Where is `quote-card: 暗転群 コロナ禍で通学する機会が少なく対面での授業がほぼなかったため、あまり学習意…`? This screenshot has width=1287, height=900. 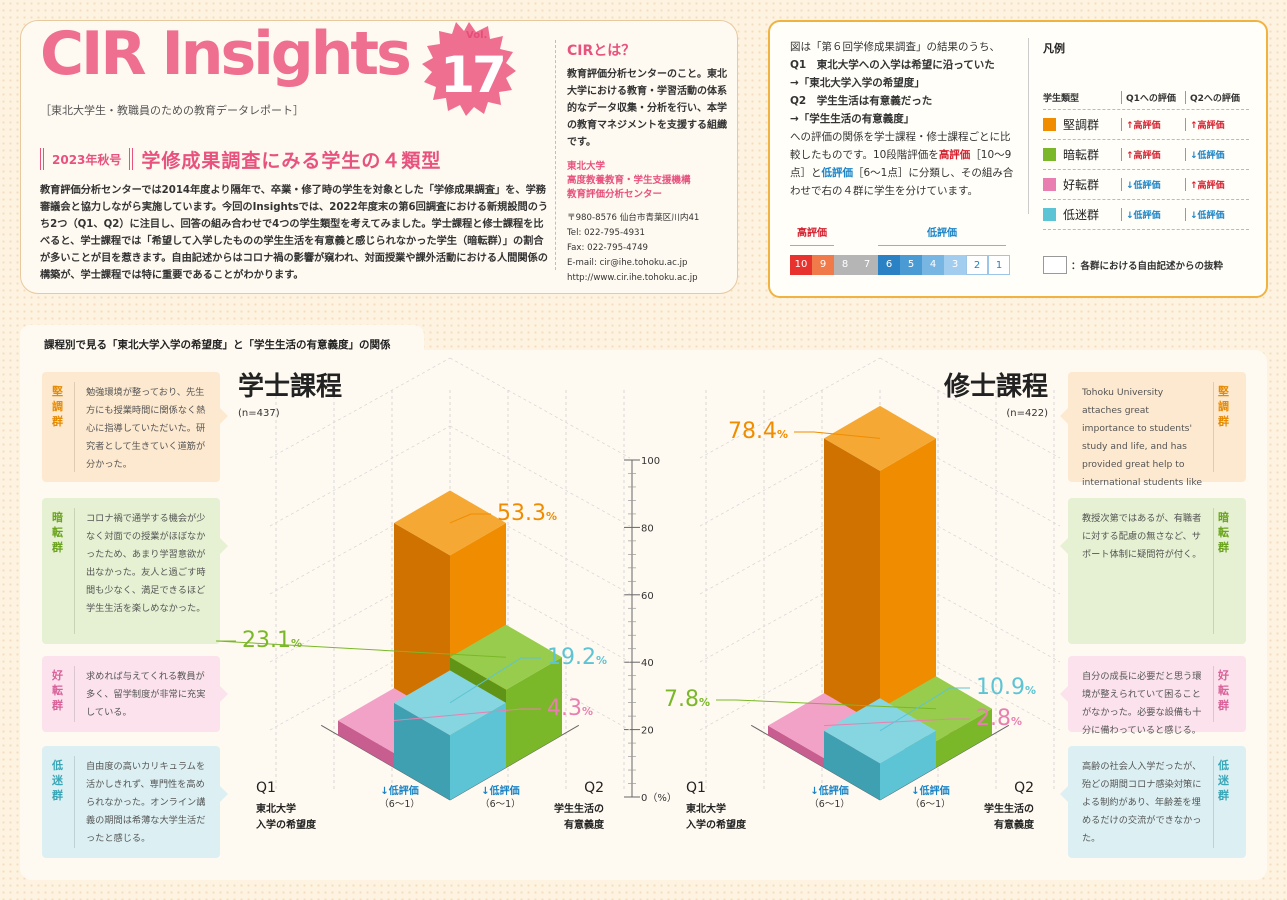
quote-card: 暗転群 コロナ禍で通学する機会が少なく対面での授業がほぼなかったため、あまり学習意… is located at coordinates (135, 571).